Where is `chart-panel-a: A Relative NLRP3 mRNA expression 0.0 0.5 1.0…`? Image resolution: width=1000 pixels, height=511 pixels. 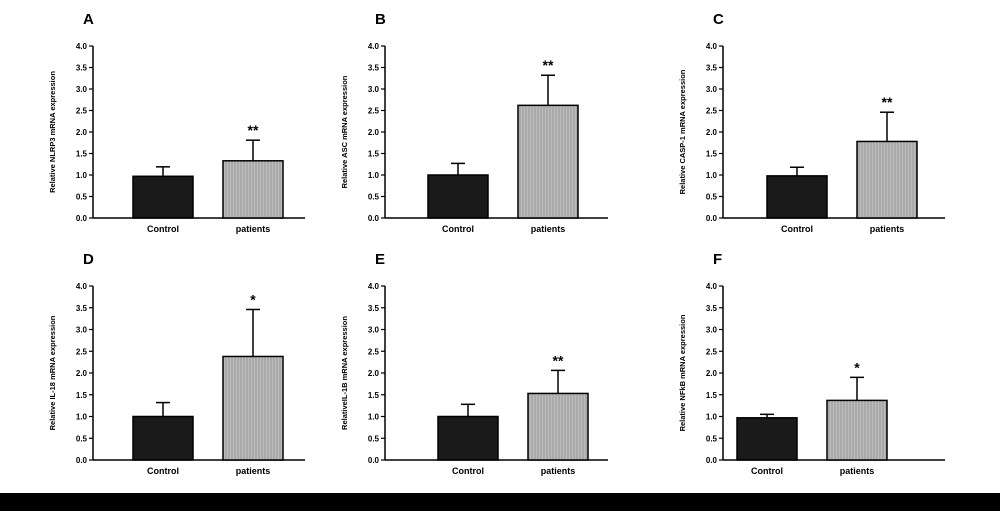 chart-panel-a: A Relative NLRP3 mRNA expression 0.0 0.5 1.0… is located at coordinates (176, 122).